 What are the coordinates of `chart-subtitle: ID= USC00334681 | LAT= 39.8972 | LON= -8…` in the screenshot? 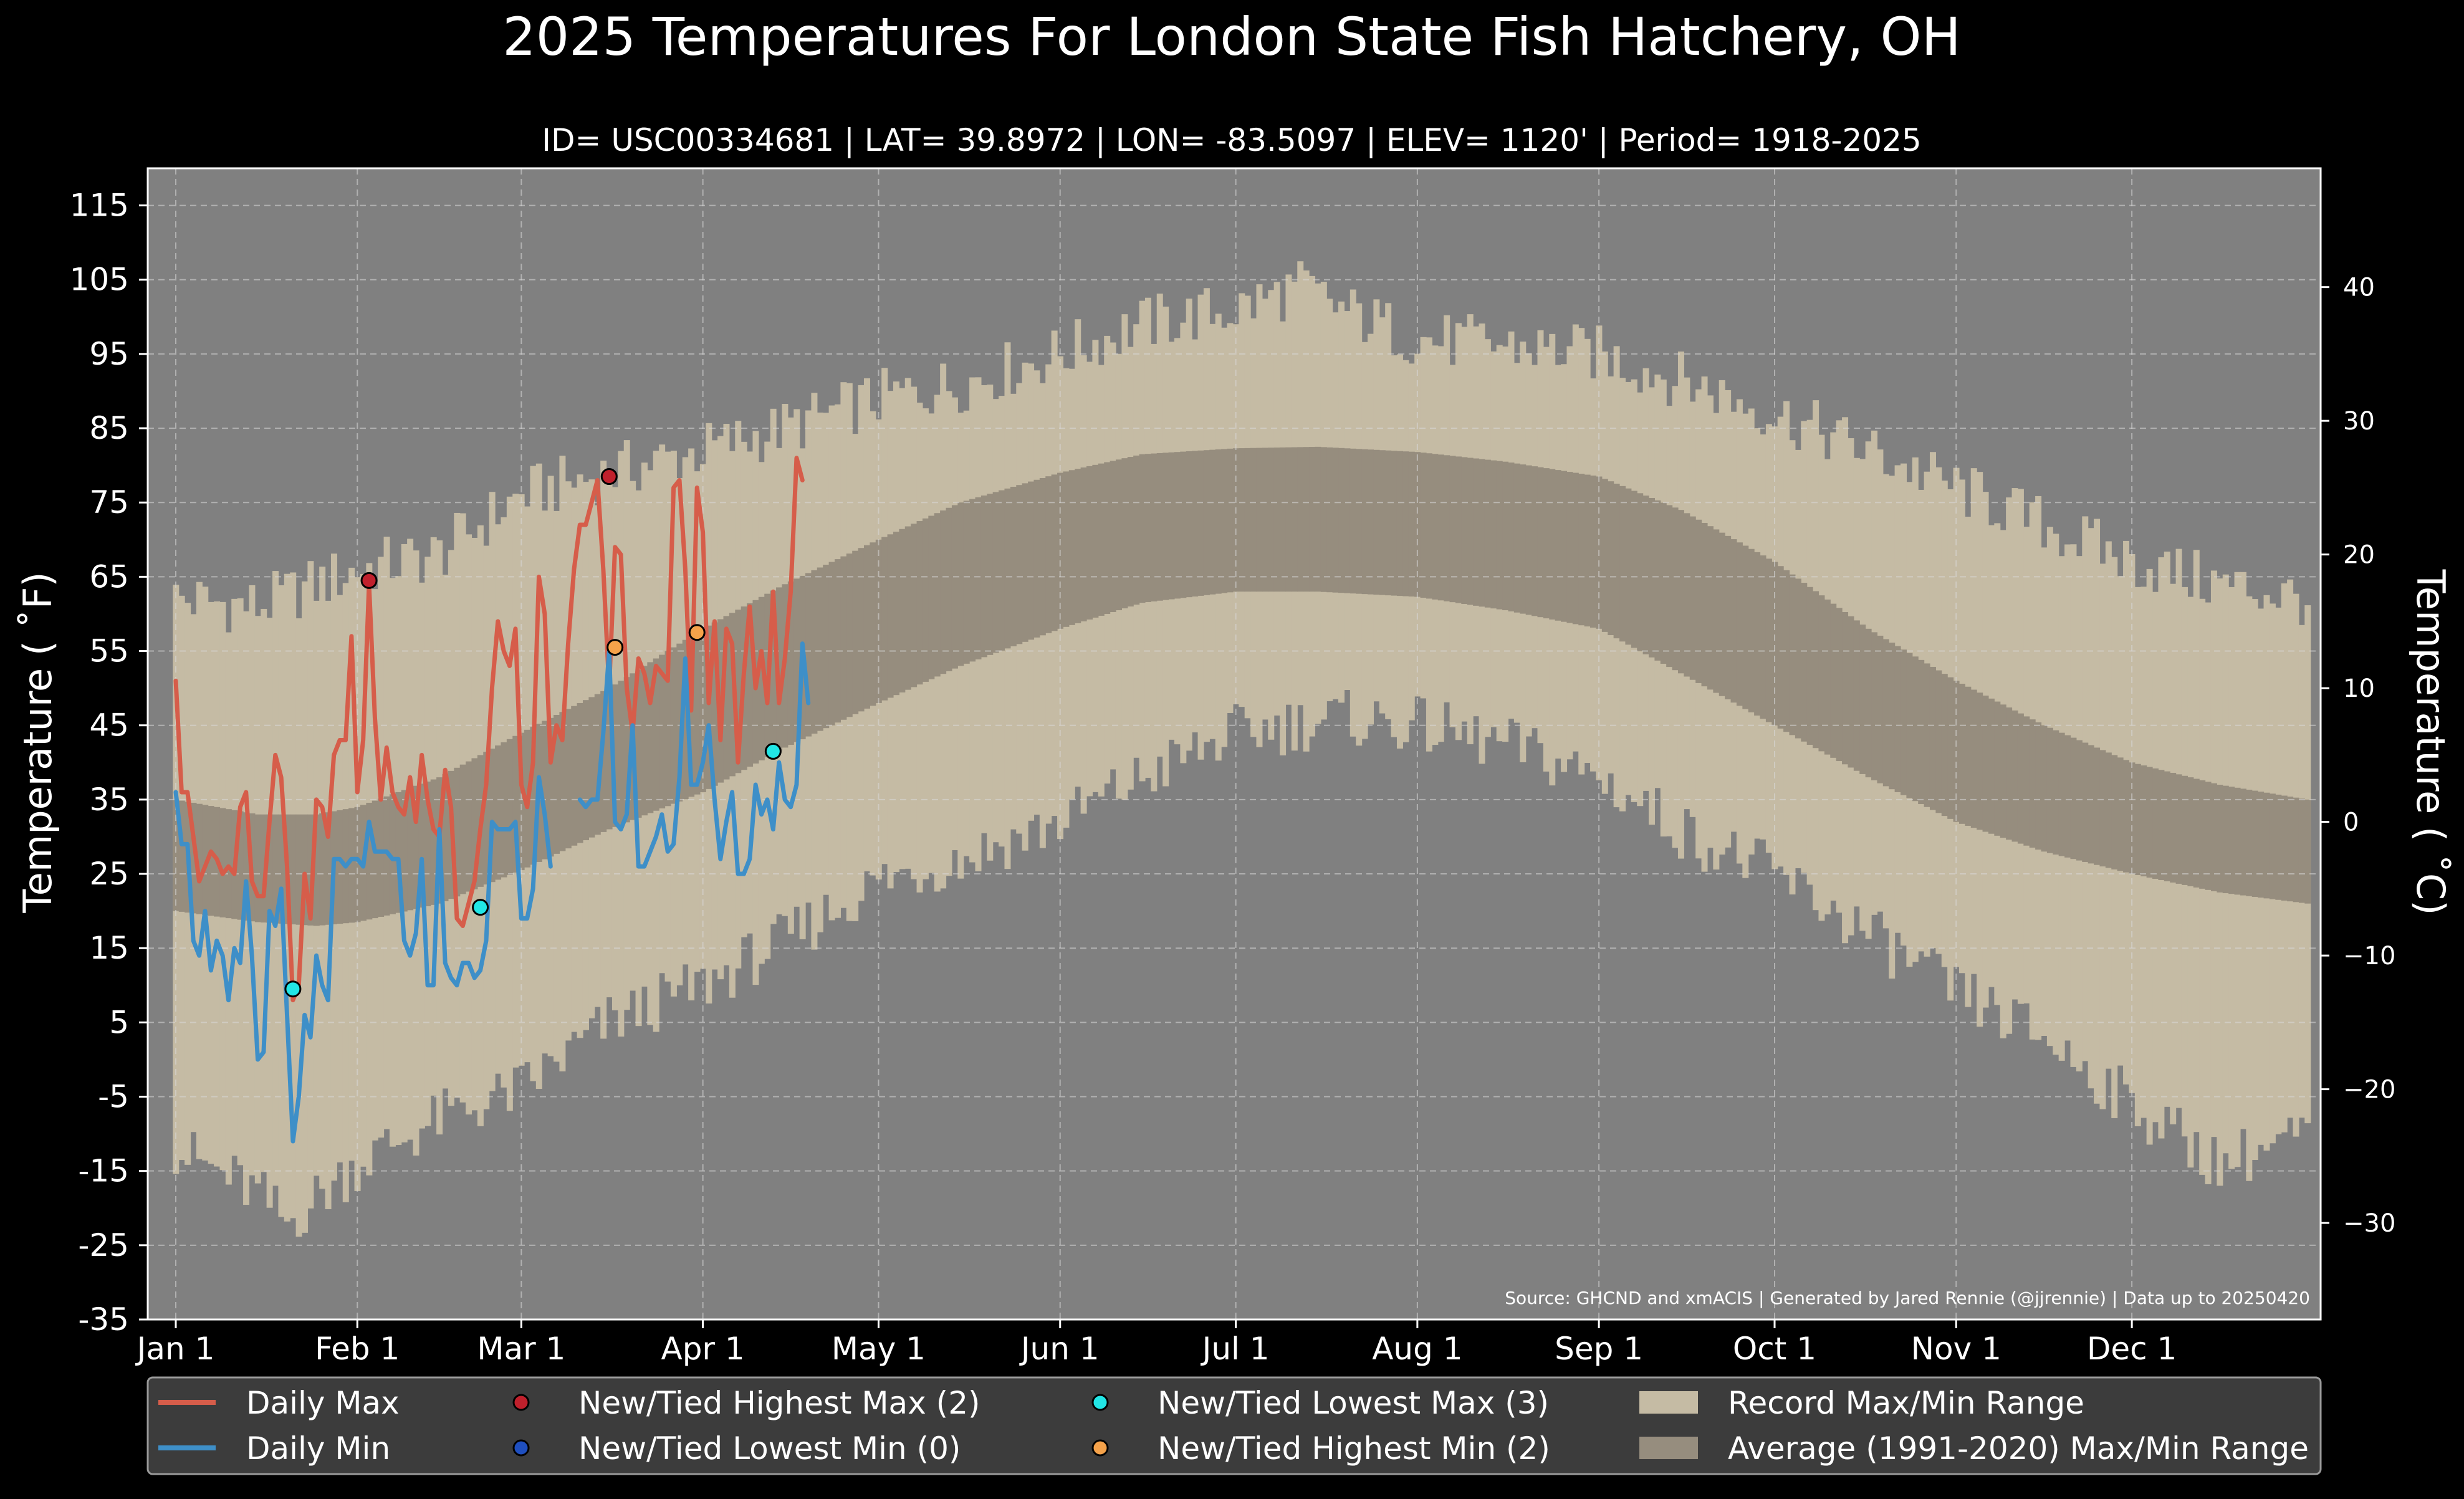 It's located at (1231, 140).